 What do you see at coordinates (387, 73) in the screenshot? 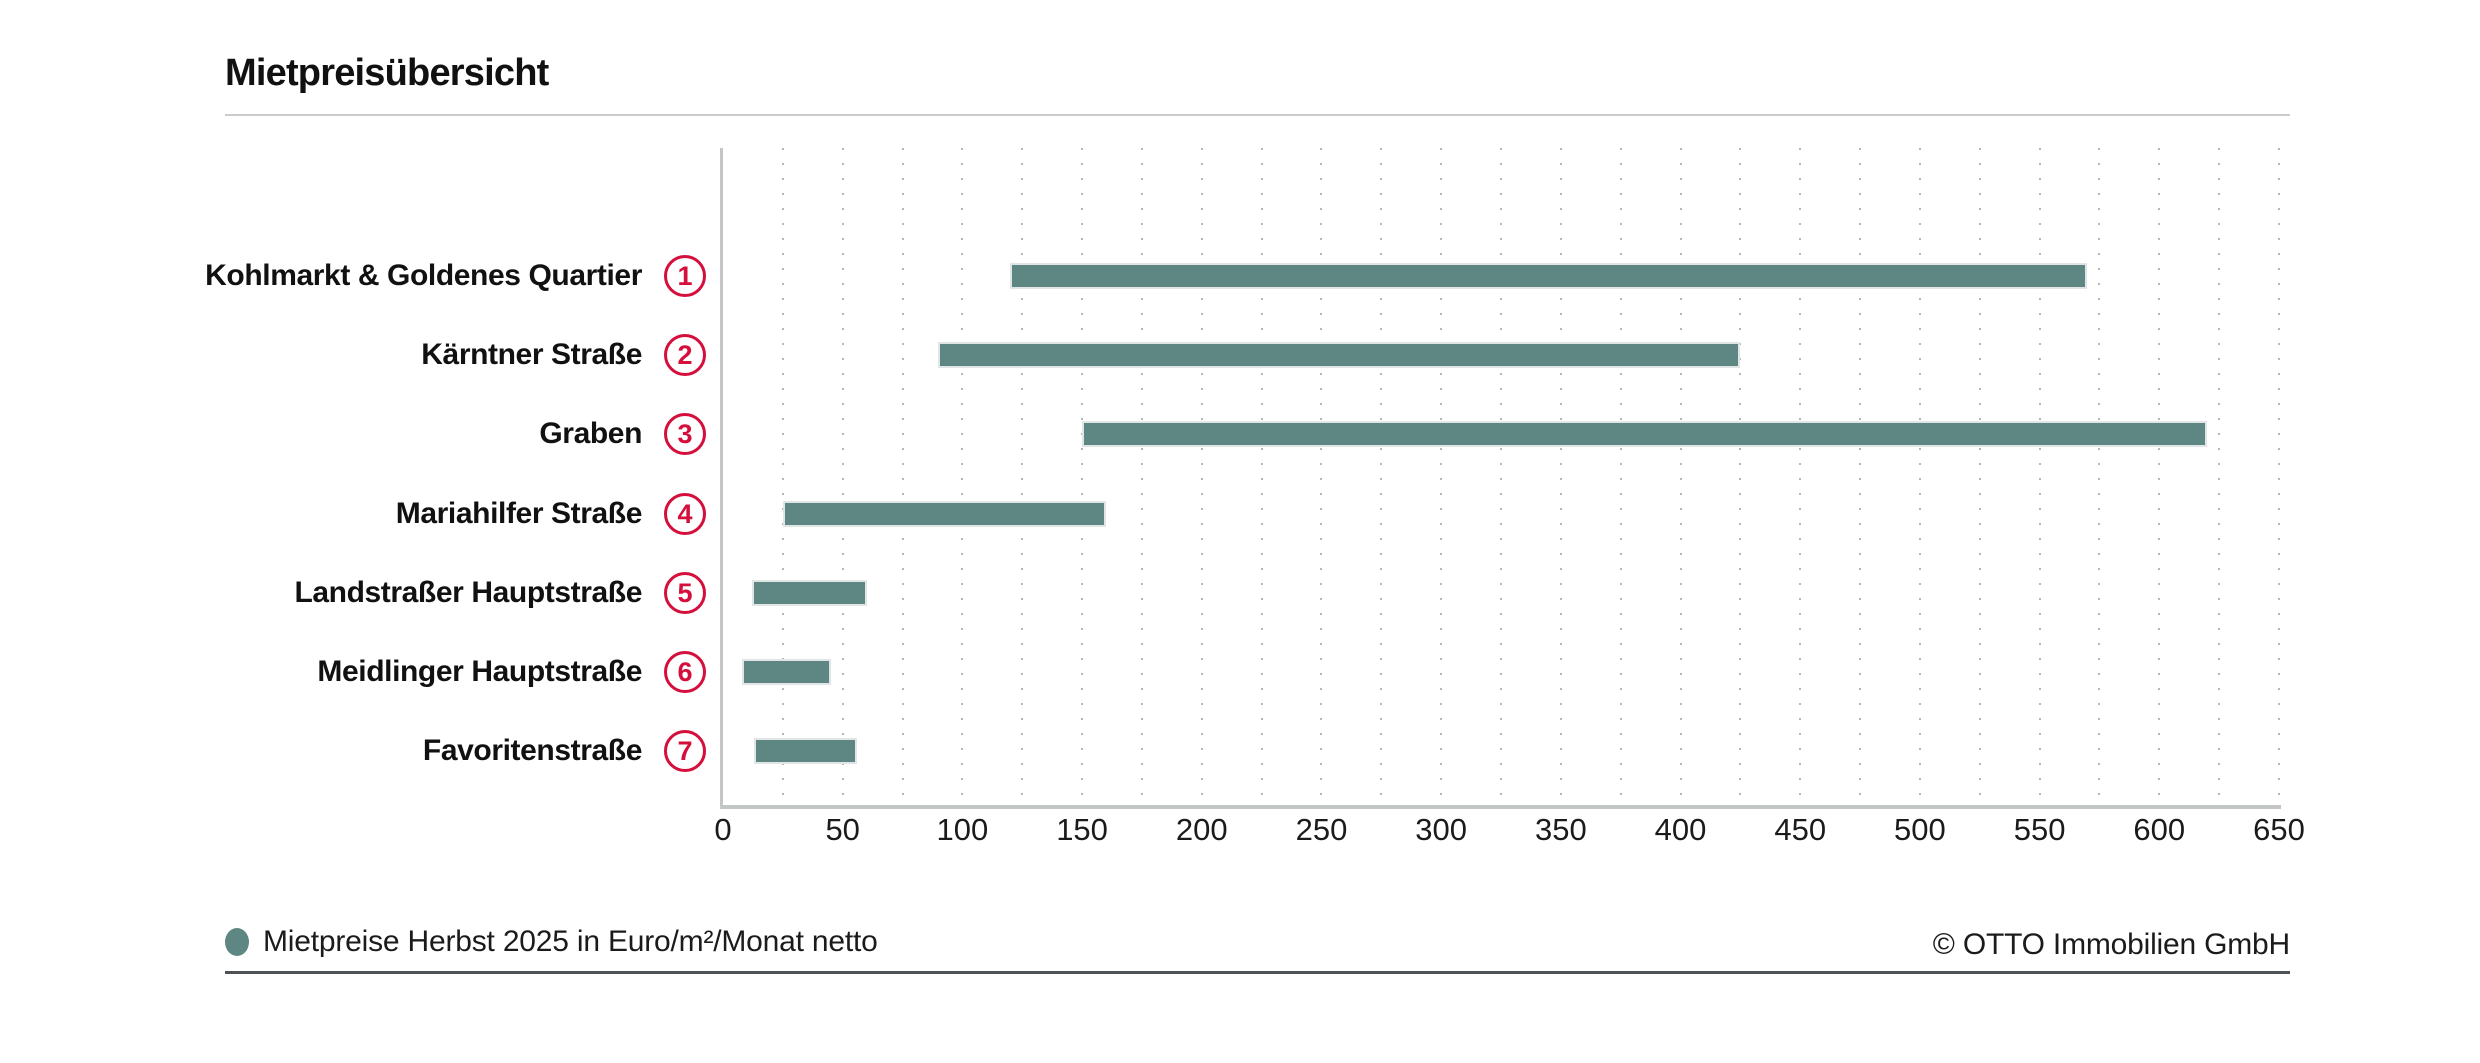
I see `page-title: Mietpreisübersicht` at bounding box center [387, 73].